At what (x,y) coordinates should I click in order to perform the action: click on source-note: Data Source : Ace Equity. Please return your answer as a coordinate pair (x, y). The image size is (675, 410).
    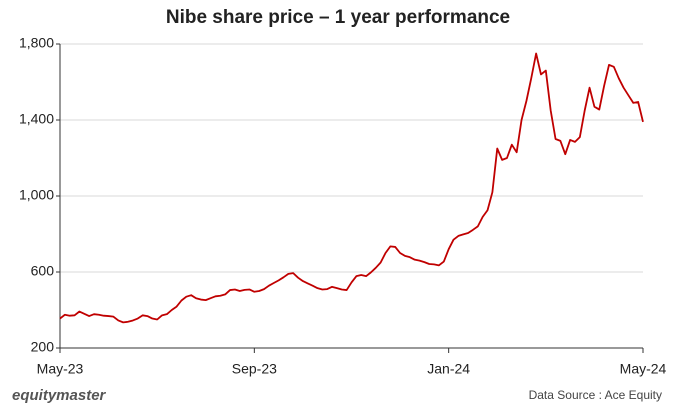
    Looking at the image, I should click on (595, 395).